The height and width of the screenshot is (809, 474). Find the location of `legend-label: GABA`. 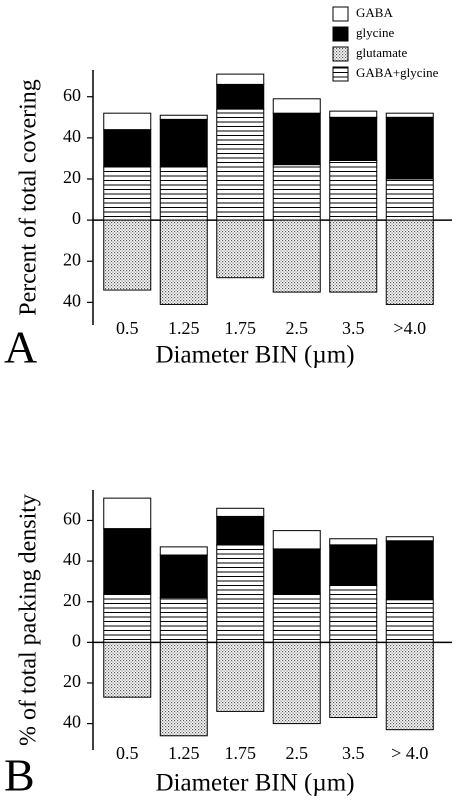

legend-label: GABA is located at coordinates (374, 12).